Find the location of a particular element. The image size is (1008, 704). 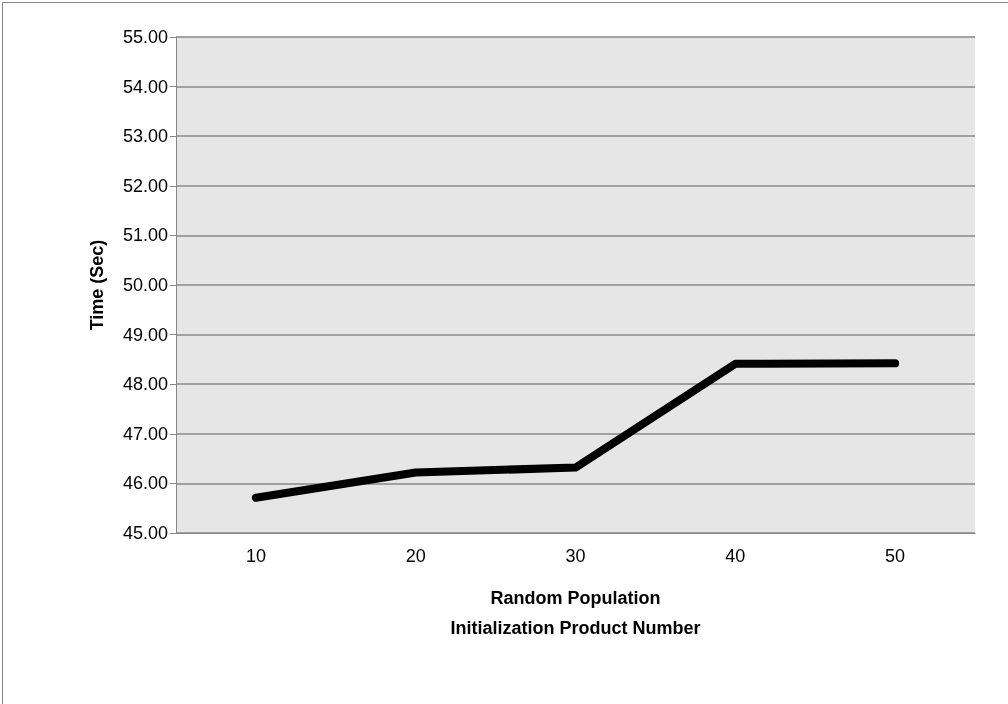

y-tick-label: 47.00 is located at coordinates (145, 433).